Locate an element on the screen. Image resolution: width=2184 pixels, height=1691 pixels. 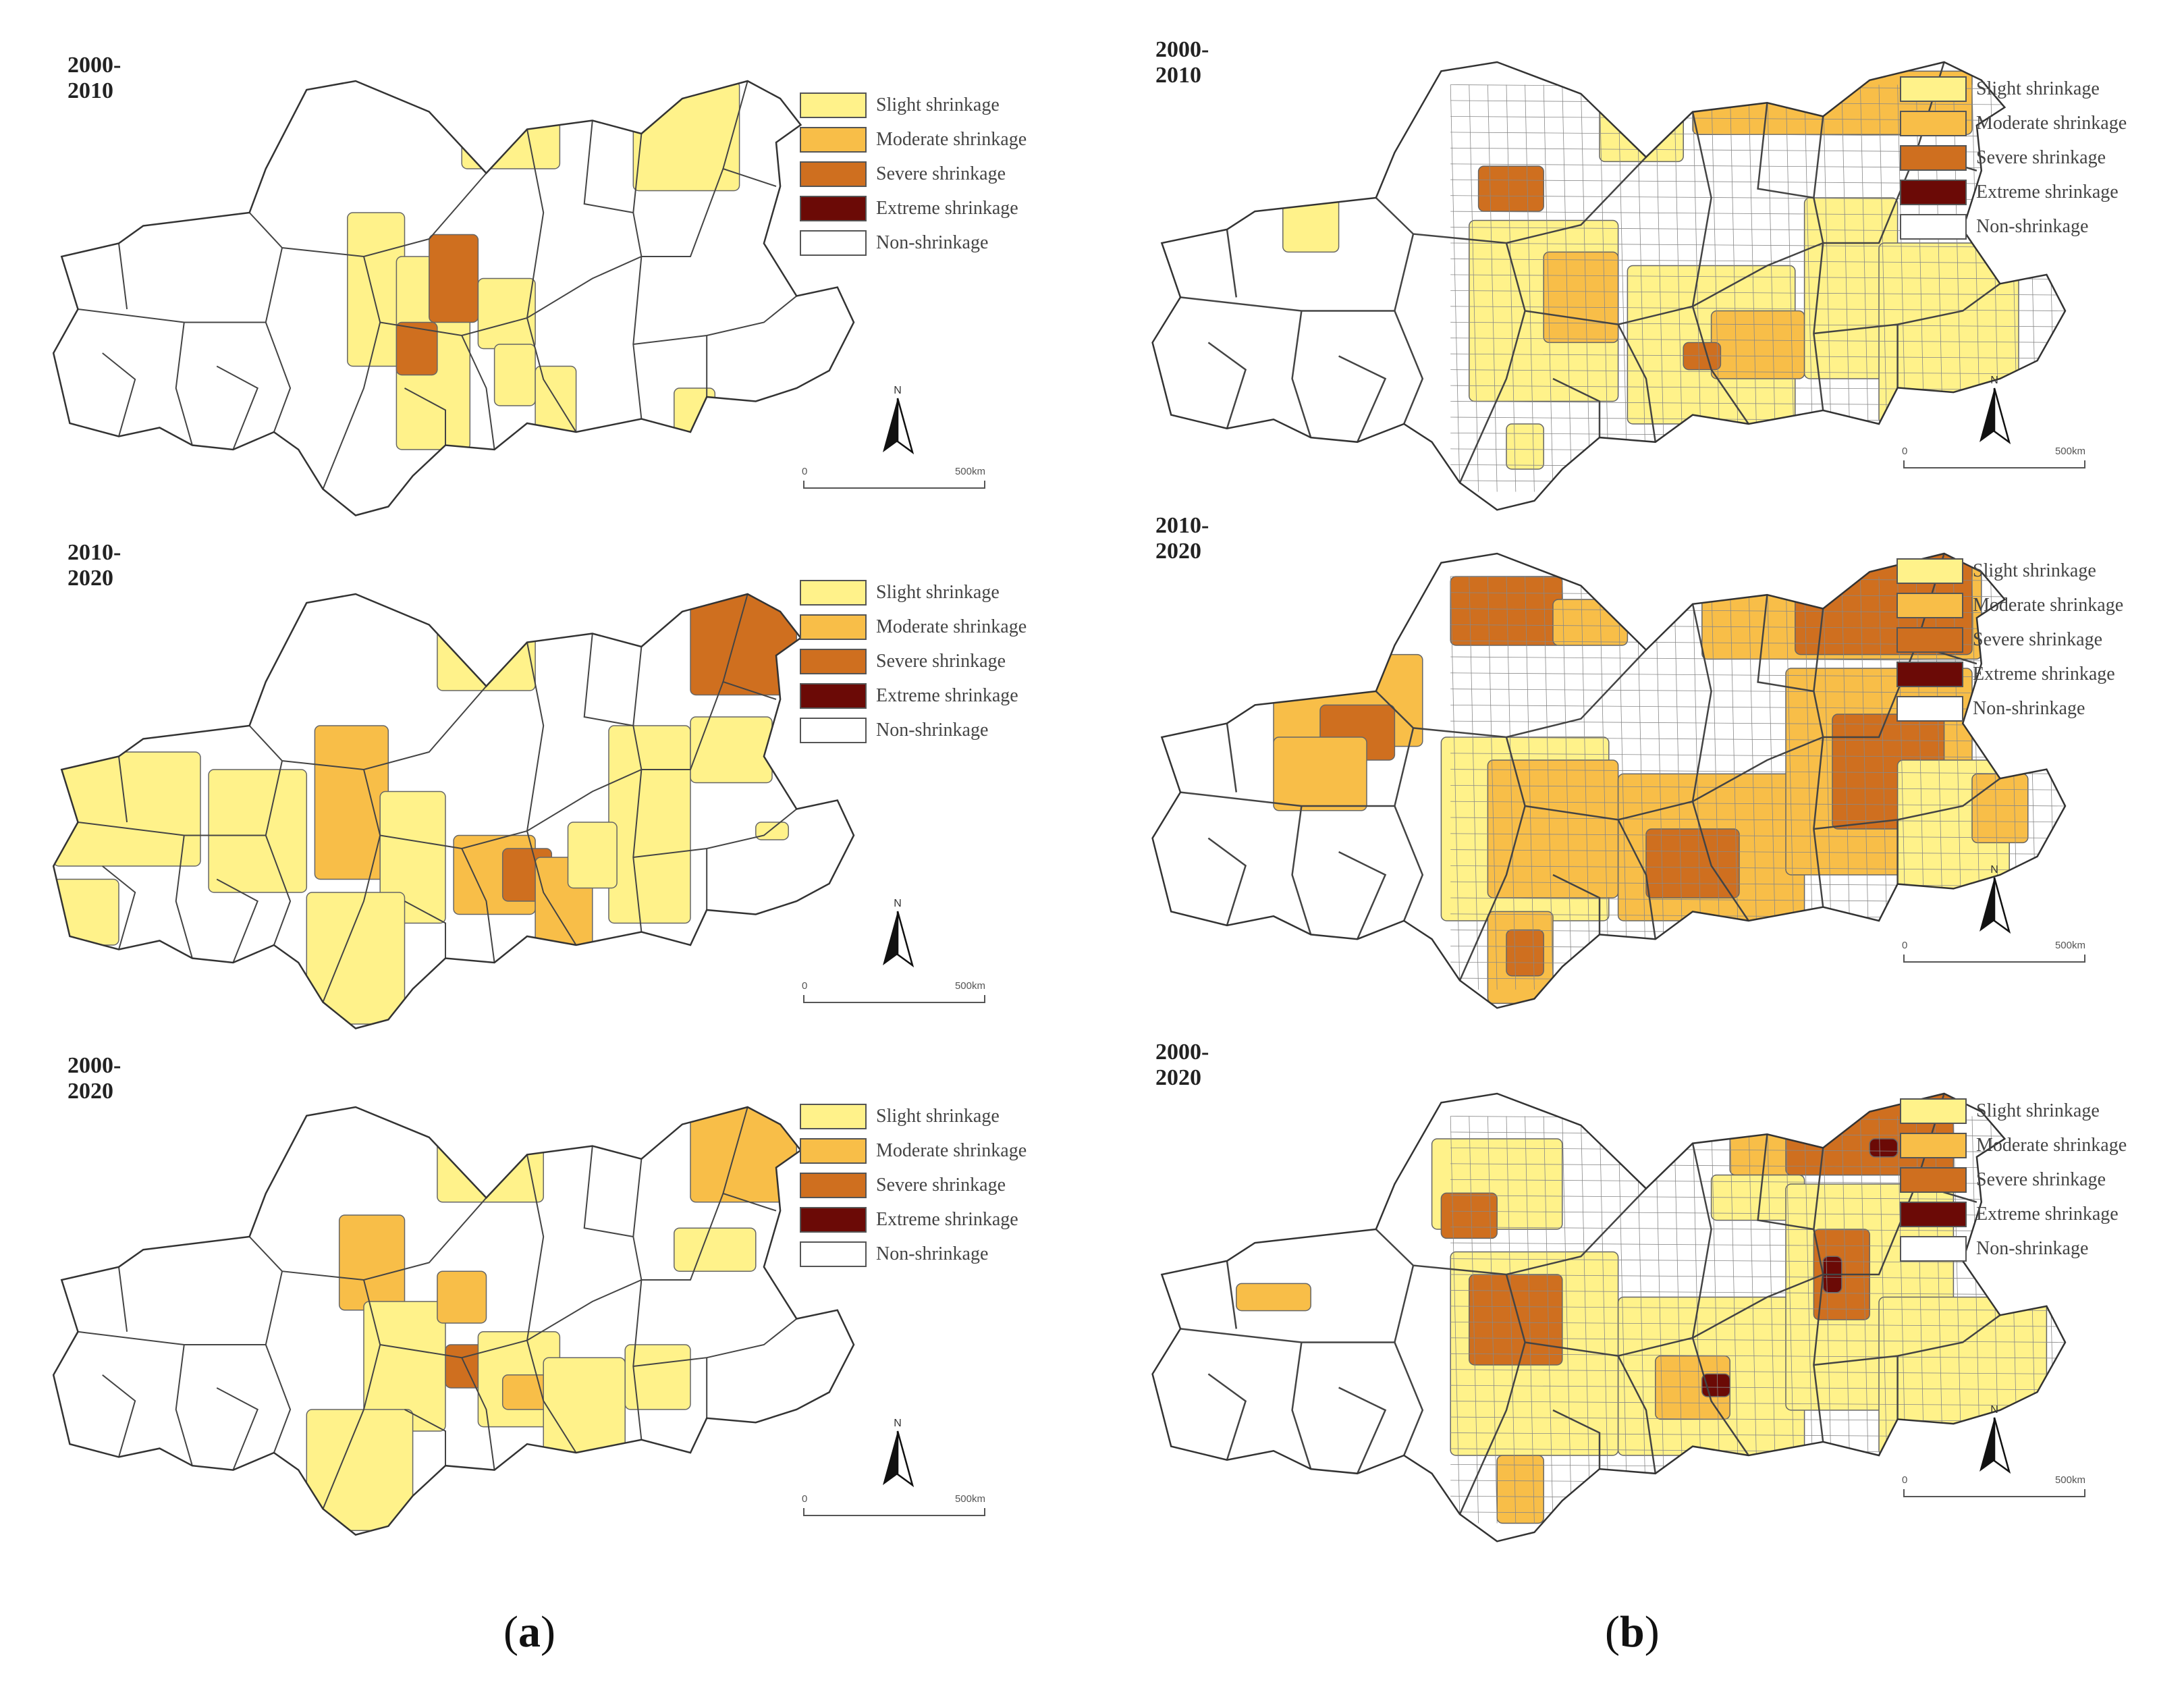
panel-title: 2010-2020 is located at coordinates (1182, 538).